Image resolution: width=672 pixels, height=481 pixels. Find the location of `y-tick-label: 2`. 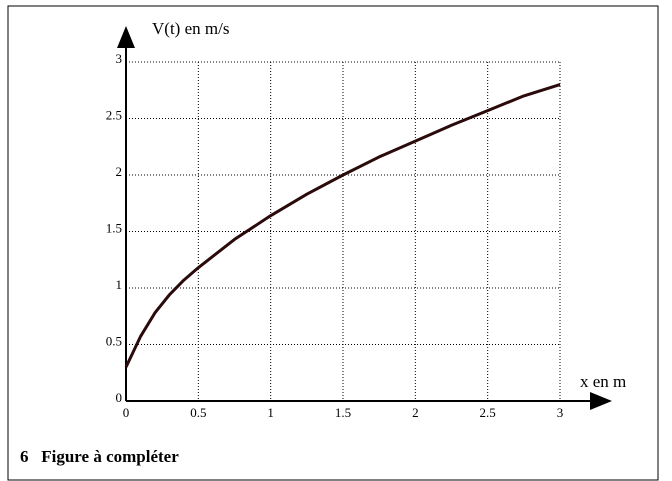

y-tick-label: 2 is located at coordinates (119, 171).